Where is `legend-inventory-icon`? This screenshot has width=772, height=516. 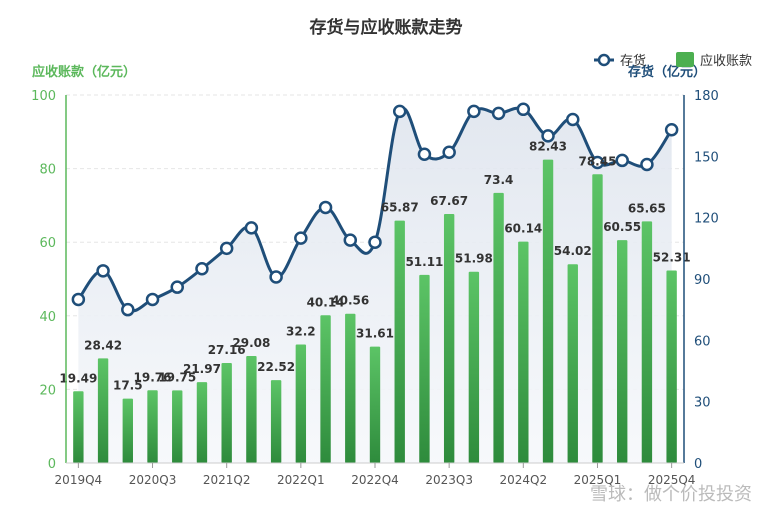
legend-inventory-icon is located at coordinates (604, 60).